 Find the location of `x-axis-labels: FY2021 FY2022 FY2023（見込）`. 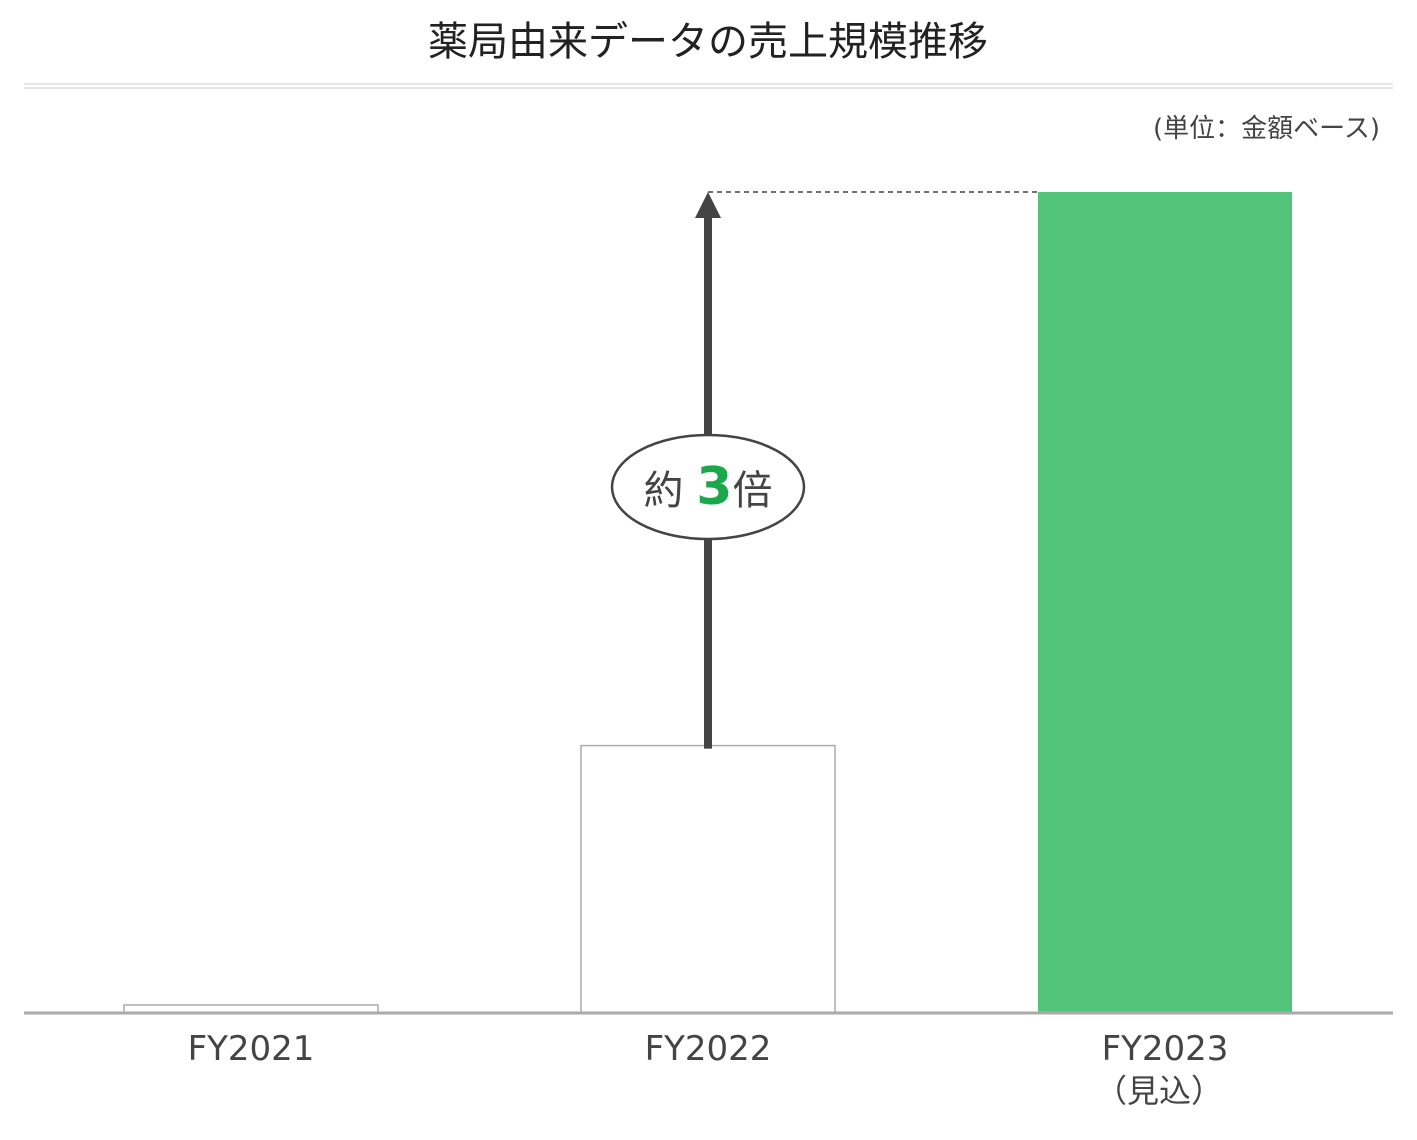

x-axis-labels: FY2021 FY2022 FY2023（見込） is located at coordinates (708, 1069).